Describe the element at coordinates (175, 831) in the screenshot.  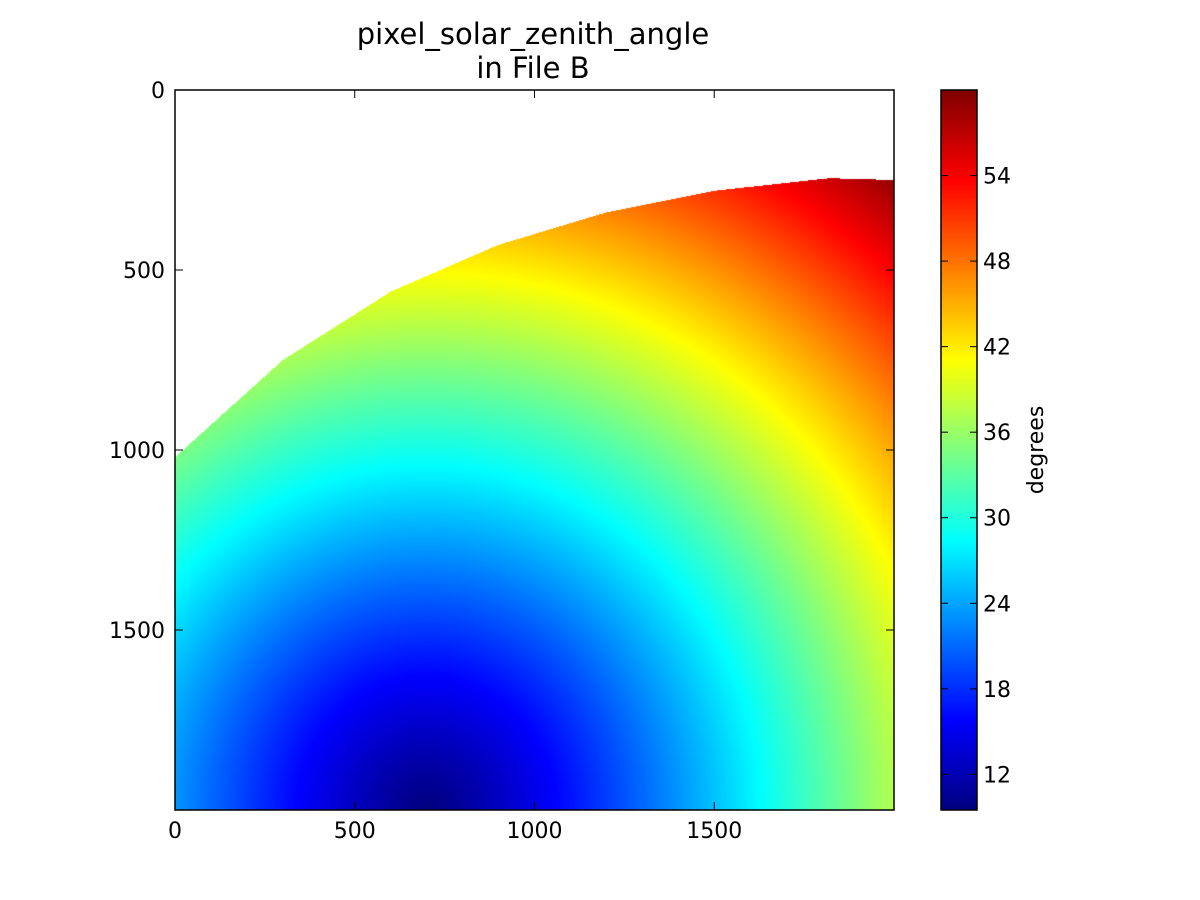
I see `x-tick-label: 0` at that location.